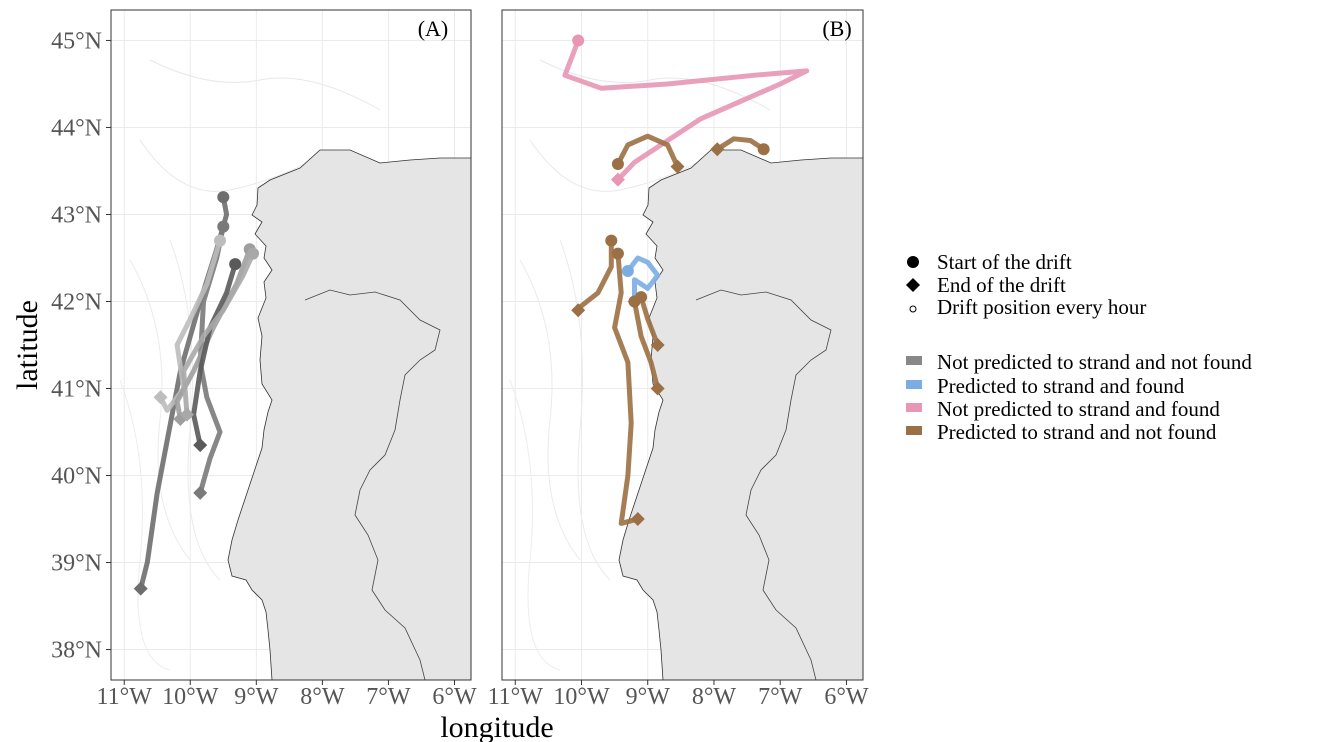 The height and width of the screenshot is (742, 1333). Describe the element at coordinates (1001, 285) in the screenshot. I see `legend-label: End of the drift` at that location.